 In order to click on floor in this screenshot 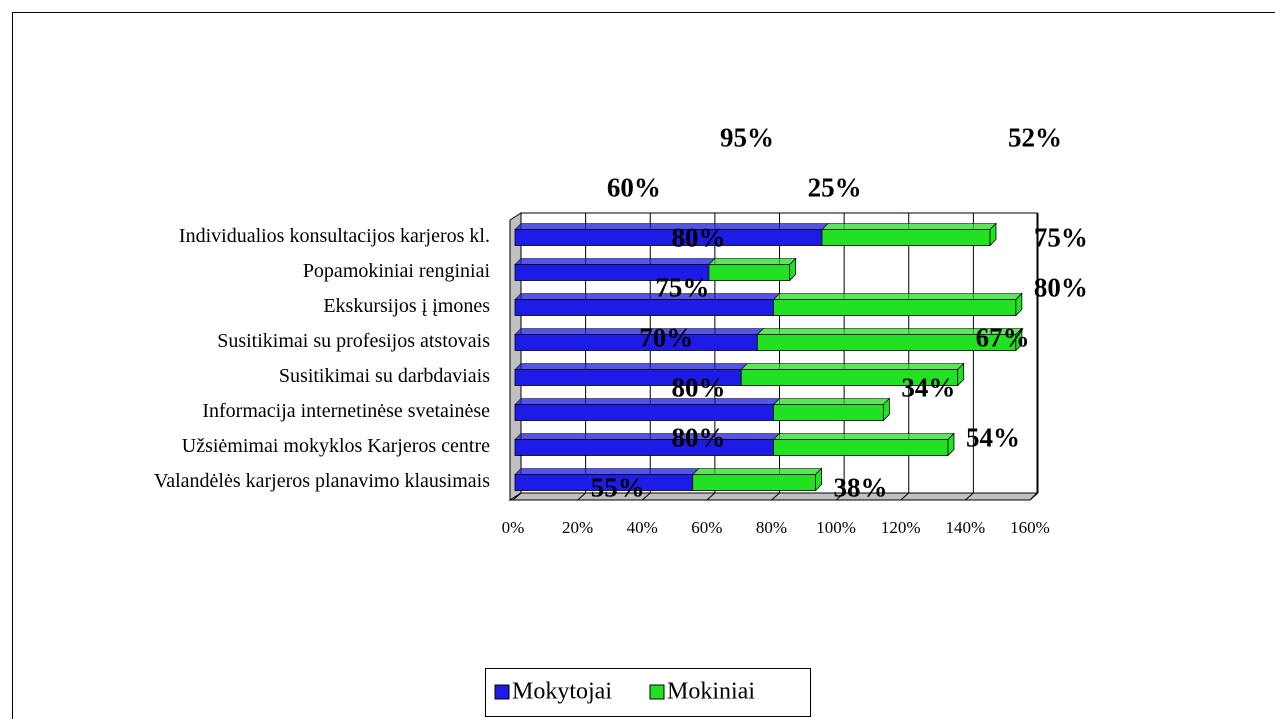, I will do `click(773, 496)`.